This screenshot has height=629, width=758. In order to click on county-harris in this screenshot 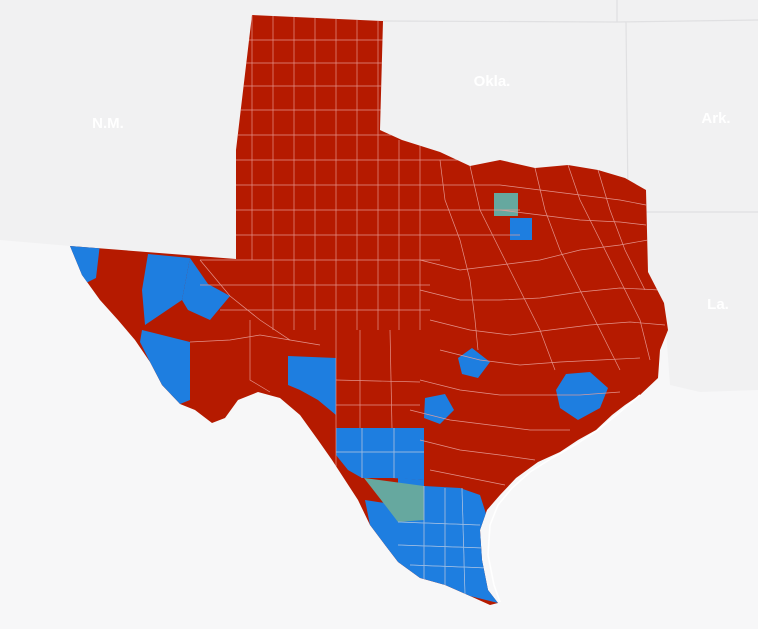, I will do `click(582, 396)`.